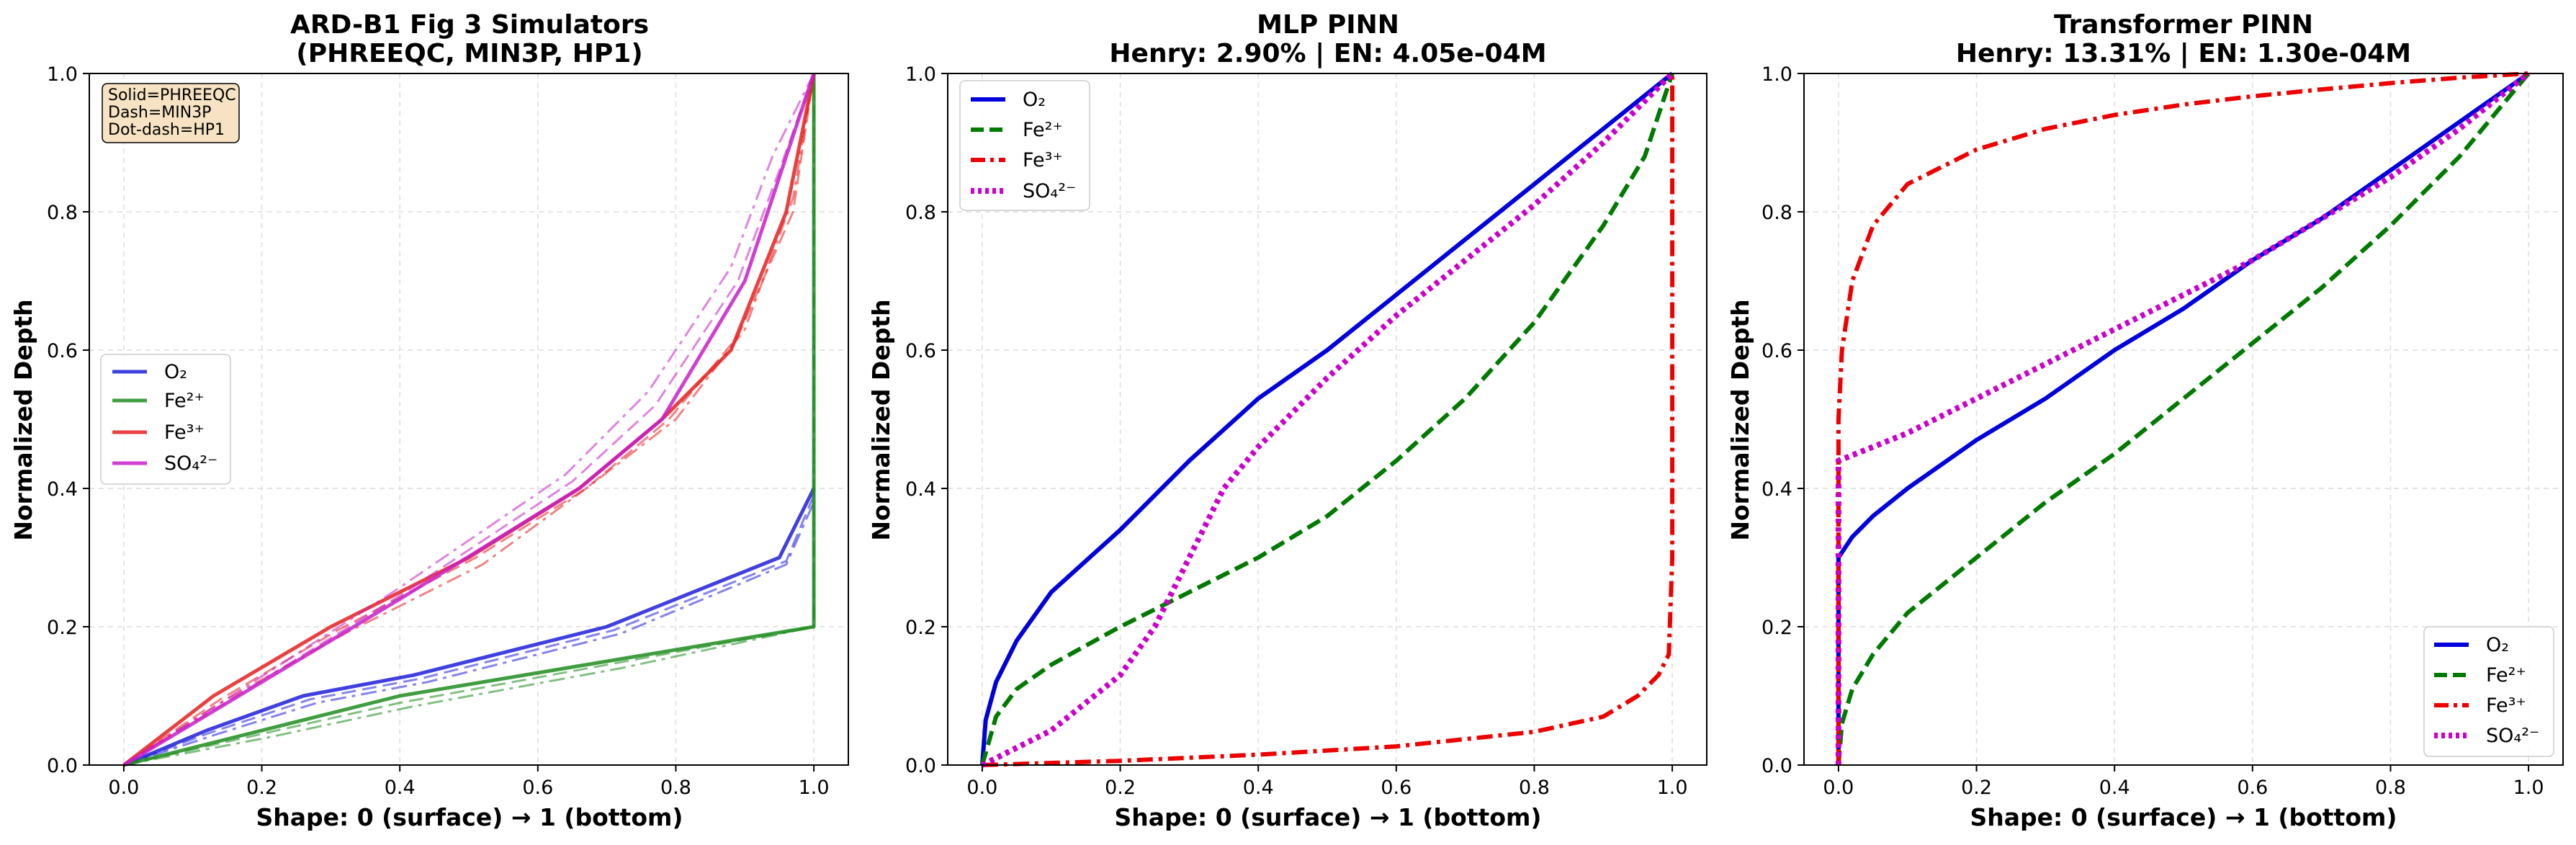  Describe the element at coordinates (469, 54) in the screenshot. I see `panel-title-line-2: (PHREEQC, MIN3P, HP1)` at that location.